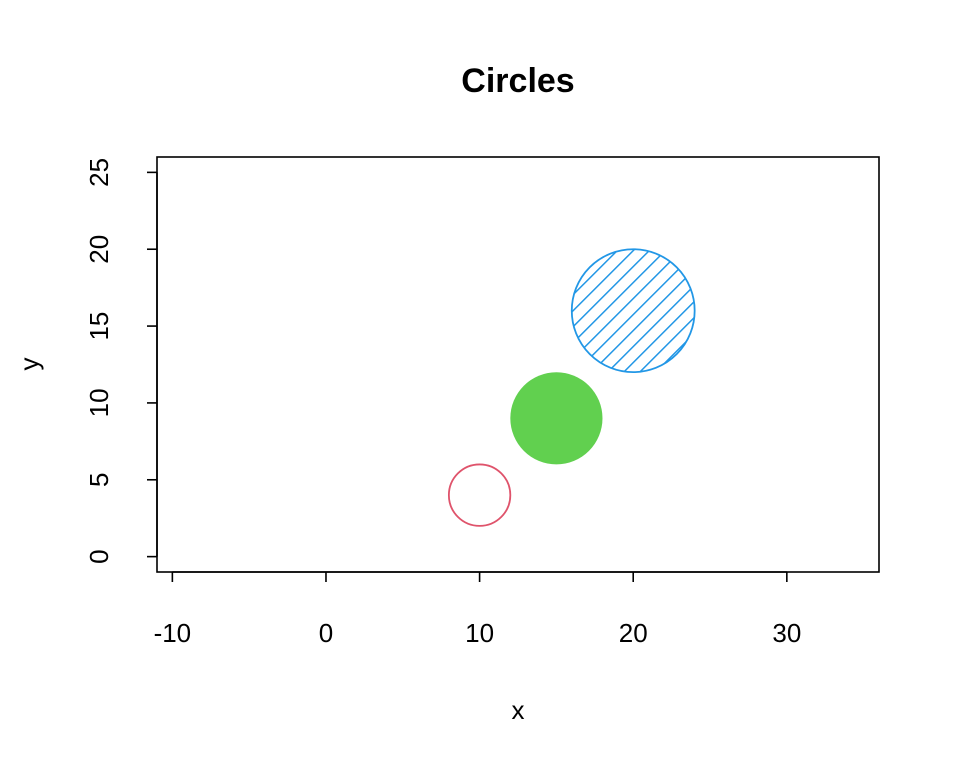 Image resolution: width=960 pixels, height=768 pixels. I want to click on hatched-circle-outline, so click(633, 311).